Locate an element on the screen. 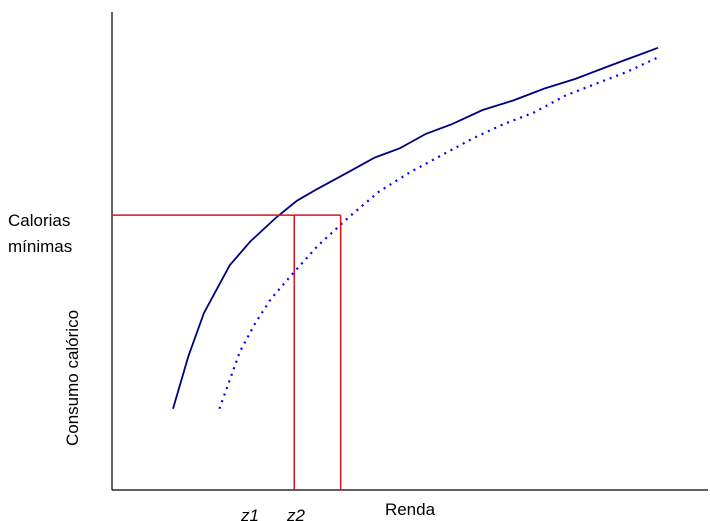 This screenshot has height=521, width=710. threshold-label-line1: Calorias is located at coordinates (39, 220).